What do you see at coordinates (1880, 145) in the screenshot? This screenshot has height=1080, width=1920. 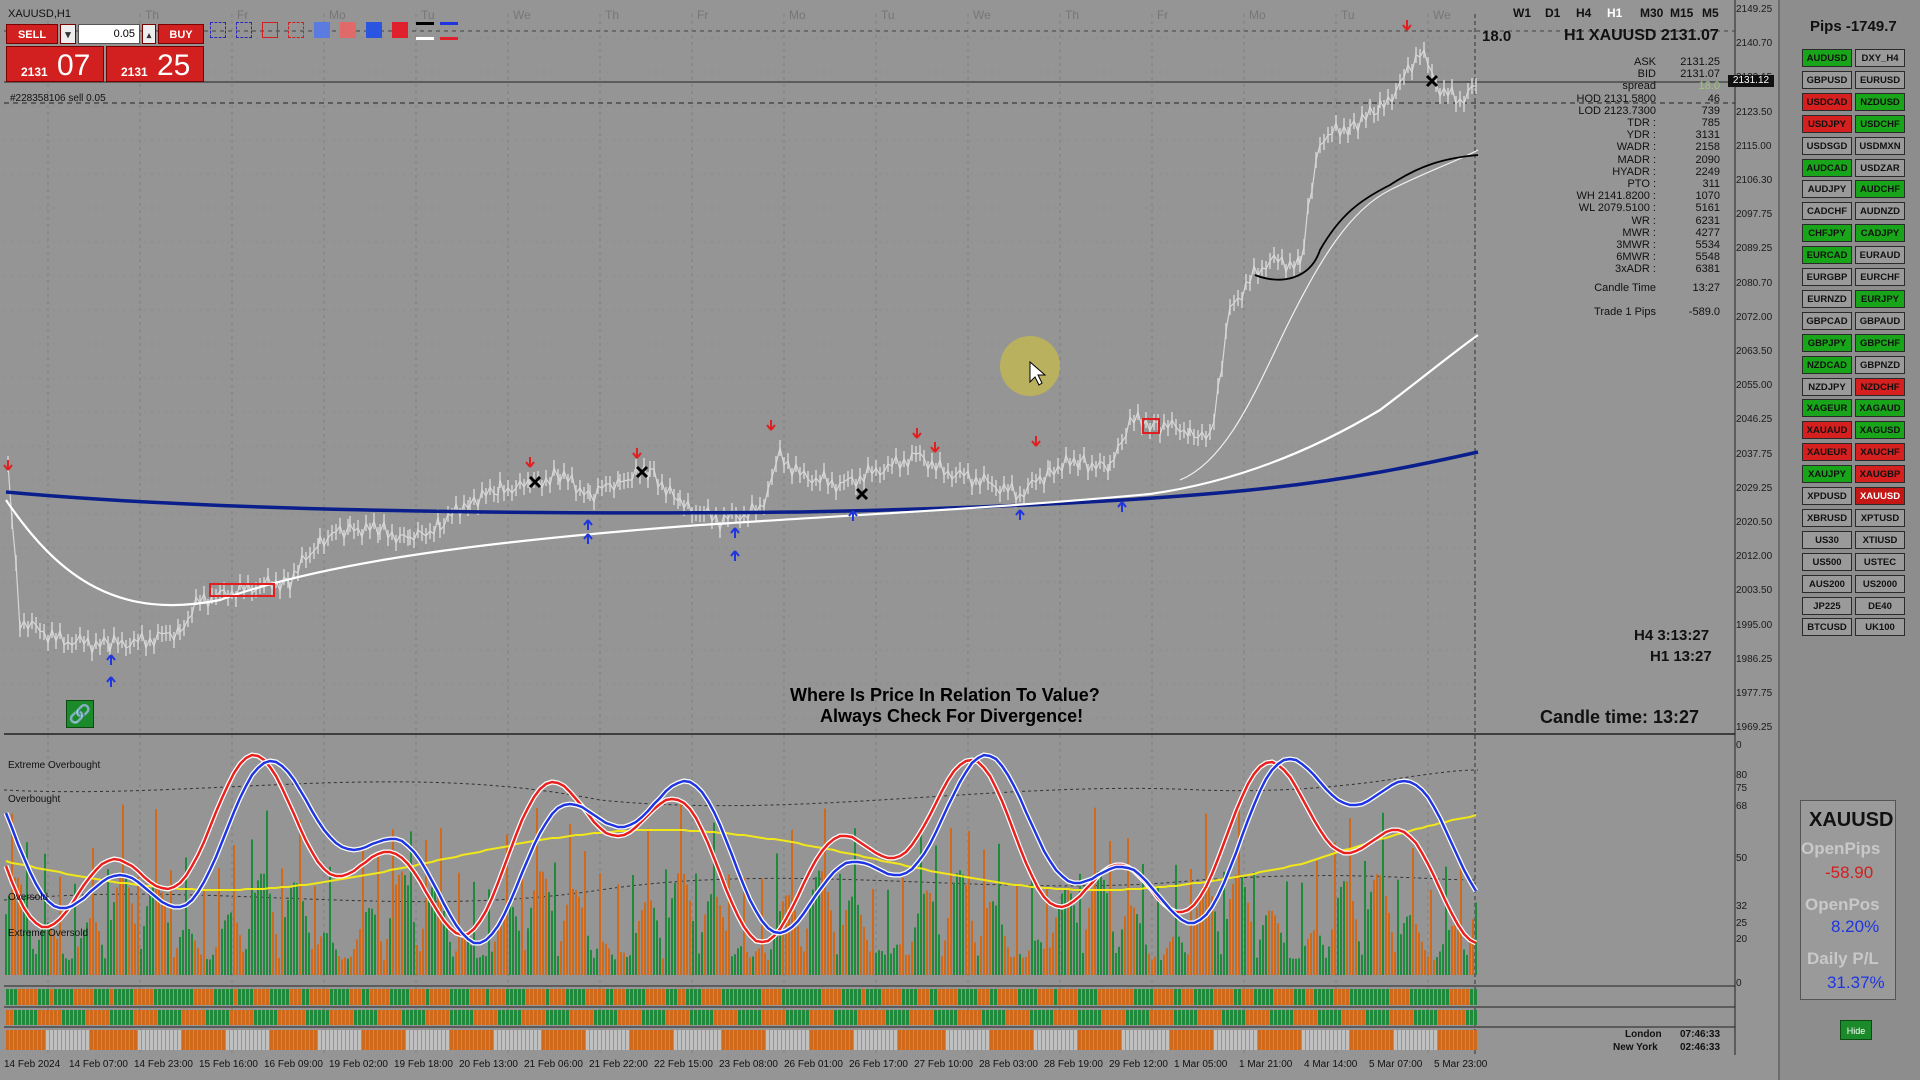 I see `pair-button-usdmxn: USDMXN` at bounding box center [1880, 145].